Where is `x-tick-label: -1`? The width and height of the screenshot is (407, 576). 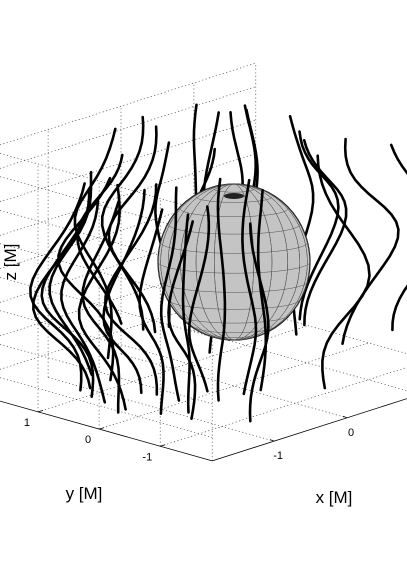 x-tick-label: -1 is located at coordinates (278, 456).